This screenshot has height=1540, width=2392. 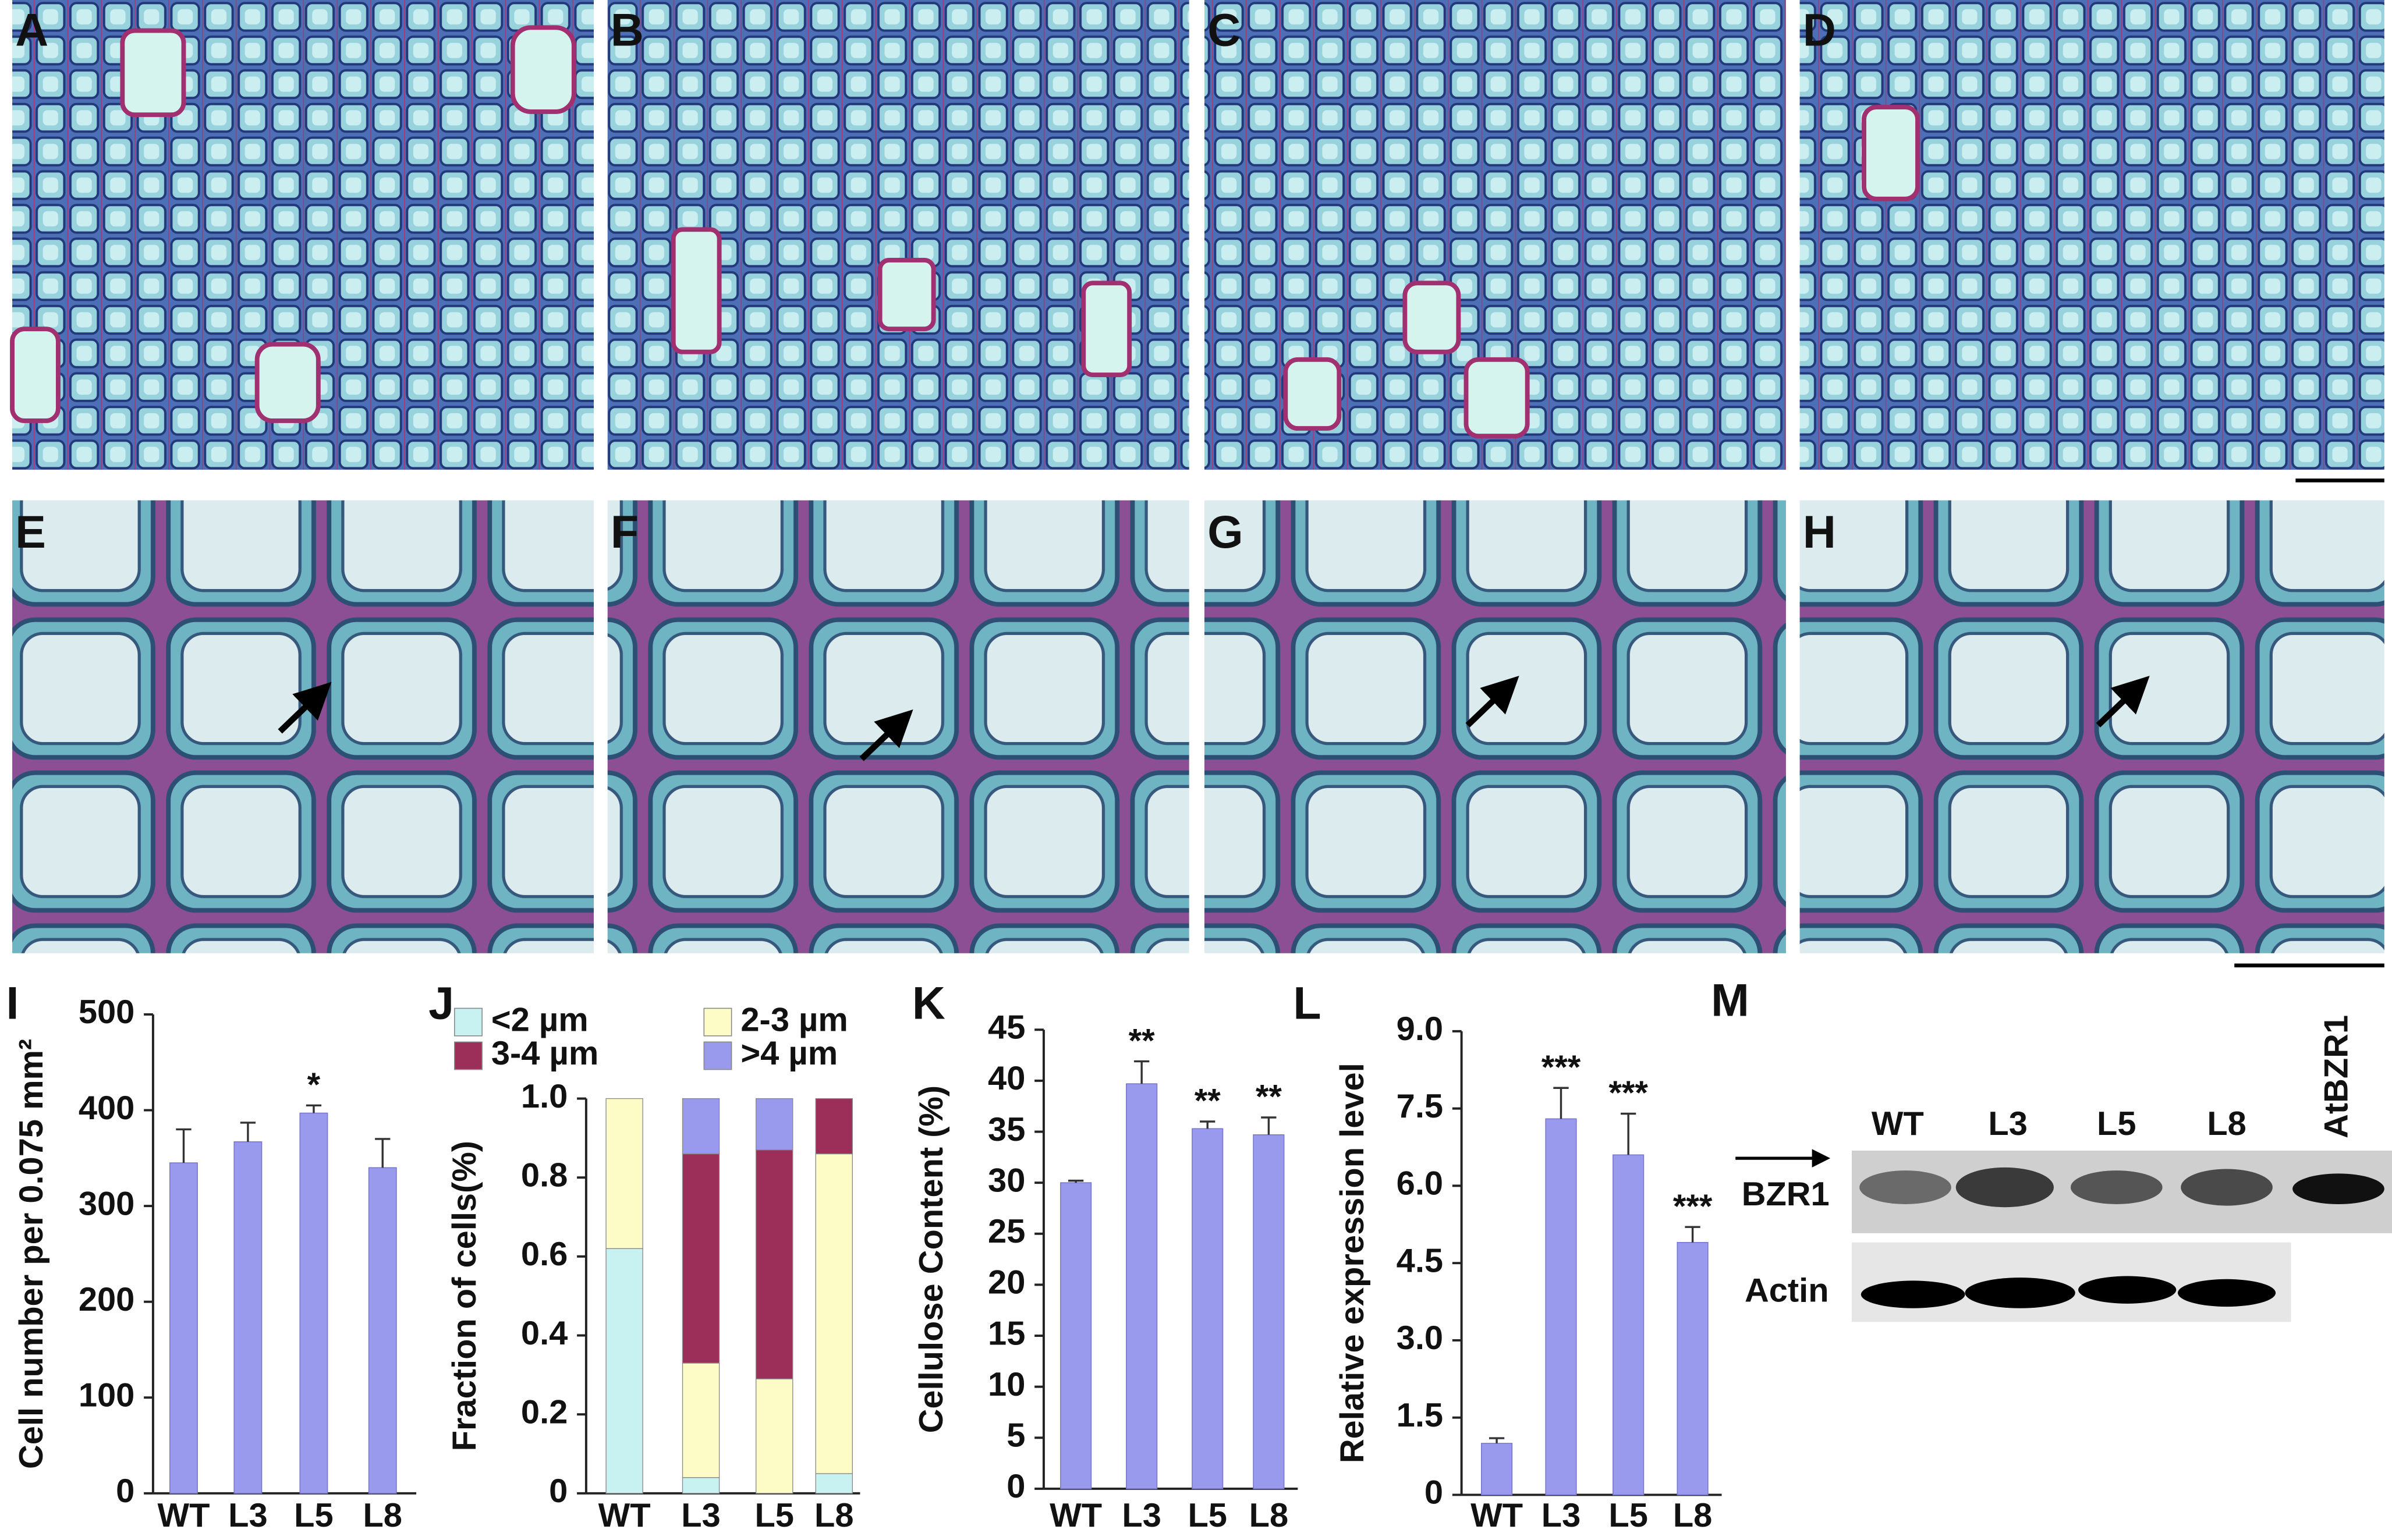 I want to click on row-label: BZR1, so click(x=1786, y=1194).